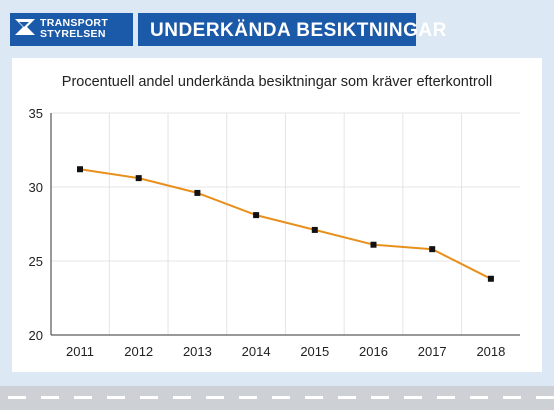  Describe the element at coordinates (73, 34) in the screenshot. I see `logo-line-2: STYRELSEN` at that location.